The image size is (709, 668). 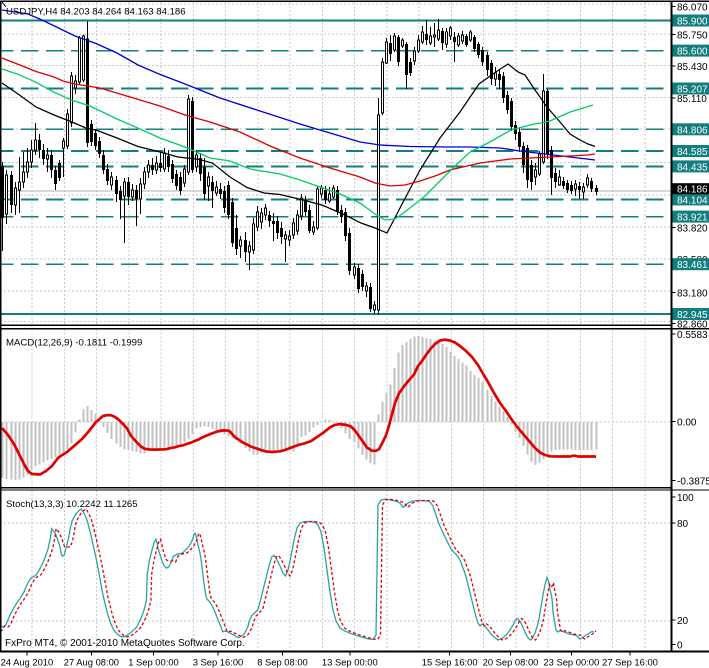 What do you see at coordinates (692, 228) in the screenshot?
I see `svg-text: 83.820` at bounding box center [692, 228].